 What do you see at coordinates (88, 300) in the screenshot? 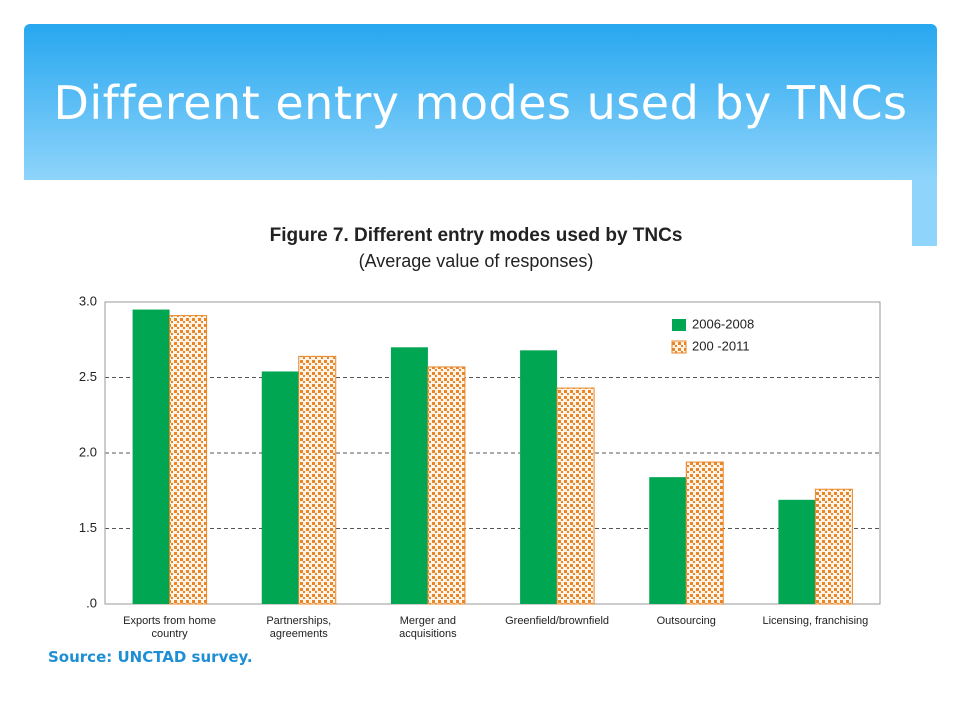
I see `y-tick-label: 3.0` at bounding box center [88, 300].